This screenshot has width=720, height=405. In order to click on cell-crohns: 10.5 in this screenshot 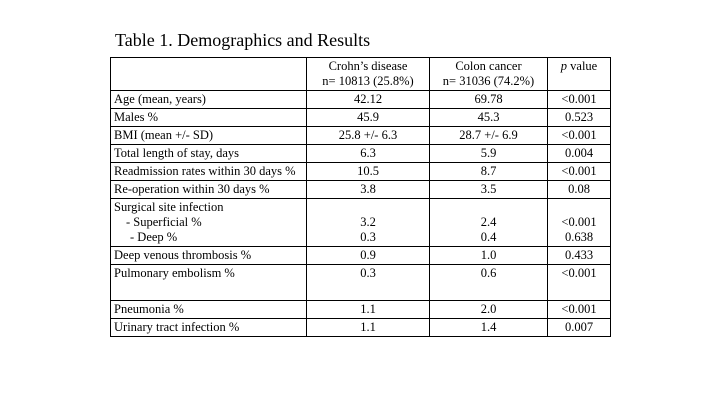, I will do `click(368, 171)`.